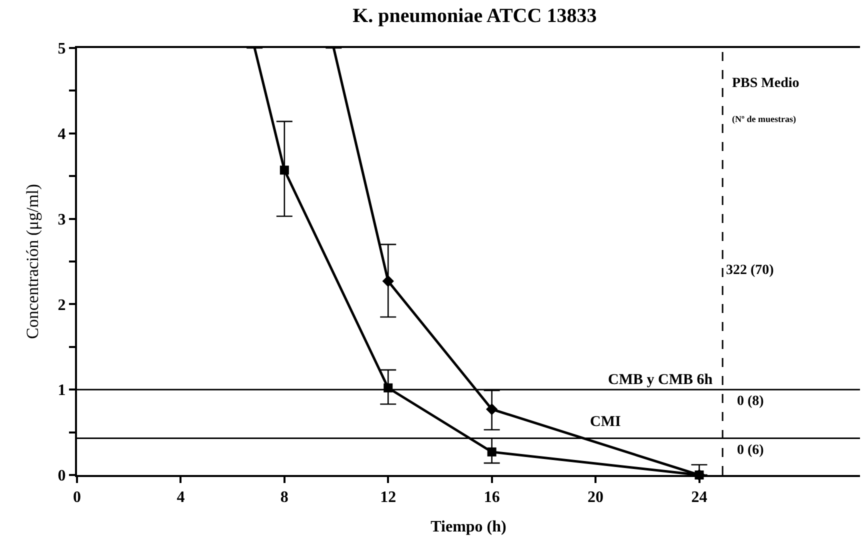 This screenshot has width=863, height=542. I want to click on x-axis-title: Tiempo (h), so click(468, 527).